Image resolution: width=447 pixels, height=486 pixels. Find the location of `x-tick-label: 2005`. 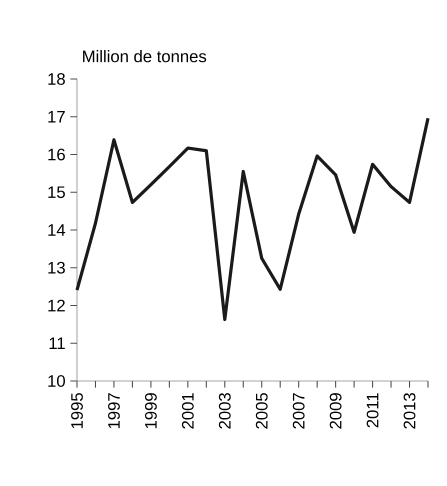

x-tick-label: 2005 is located at coordinates (262, 411).